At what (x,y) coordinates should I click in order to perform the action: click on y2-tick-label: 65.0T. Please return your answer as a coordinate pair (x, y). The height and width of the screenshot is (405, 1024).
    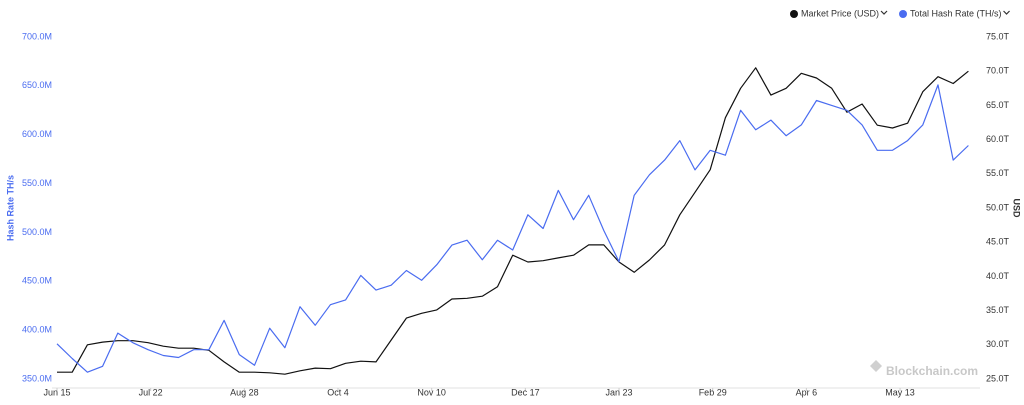
    Looking at the image, I should click on (998, 105).